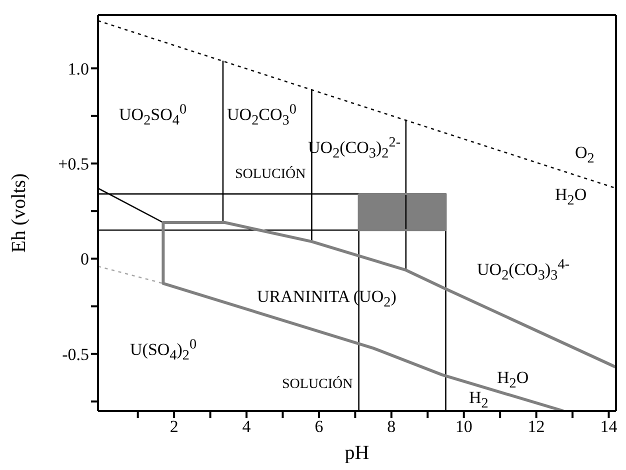 The width and height of the screenshot is (626, 470). I want to click on annotation: O$_{2}$, so click(584, 155).